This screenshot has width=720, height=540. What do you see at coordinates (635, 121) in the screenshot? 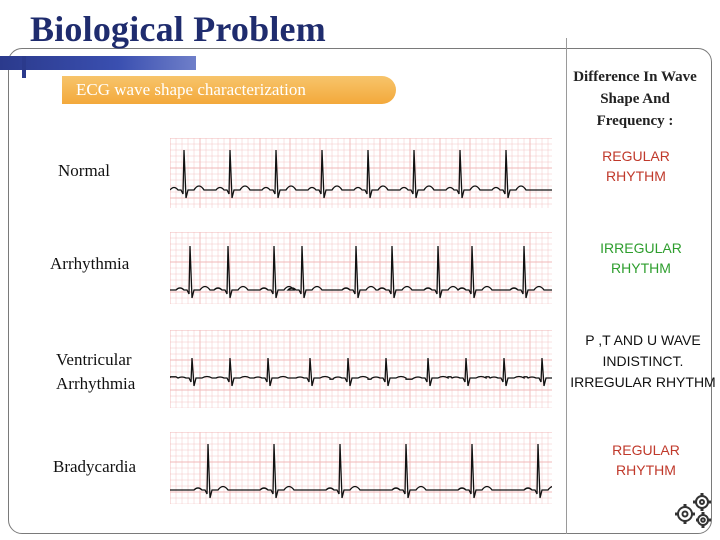
I see `difference-heading-line: Frequency :` at bounding box center [635, 121].